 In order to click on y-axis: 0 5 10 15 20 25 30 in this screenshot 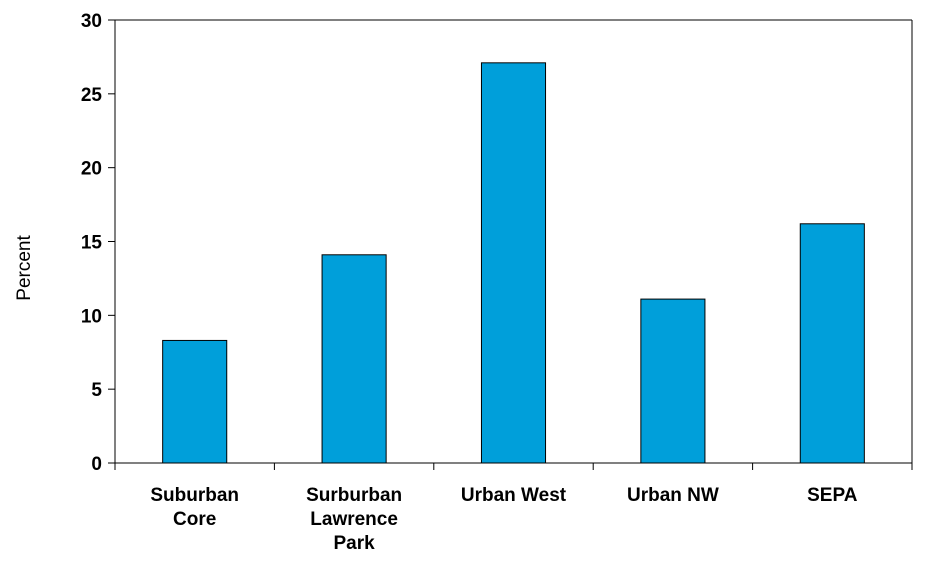, I will do `click(98, 243)`.